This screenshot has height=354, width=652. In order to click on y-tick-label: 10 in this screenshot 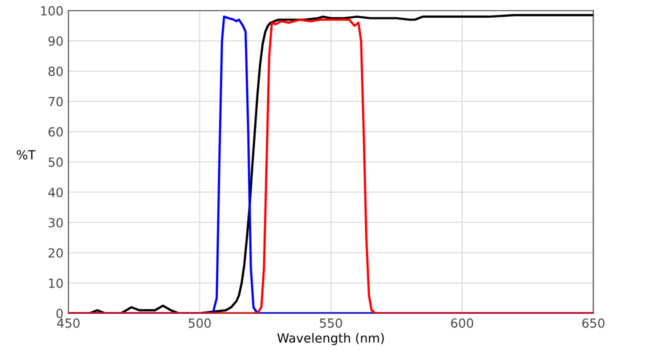, I will do `click(56, 283)`.